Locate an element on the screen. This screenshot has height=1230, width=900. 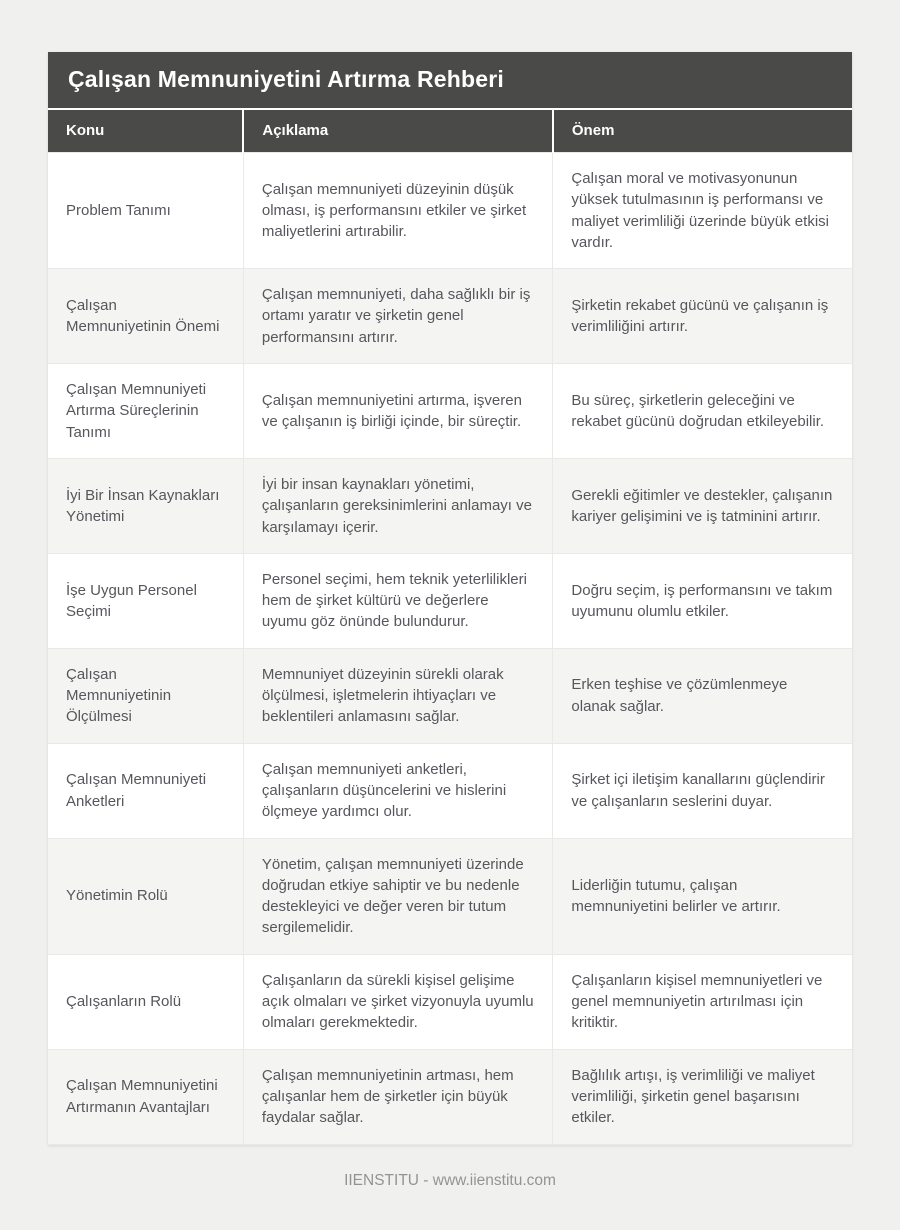
header-row: Konu Açıklama Önem is located at coordinates (450, 131).